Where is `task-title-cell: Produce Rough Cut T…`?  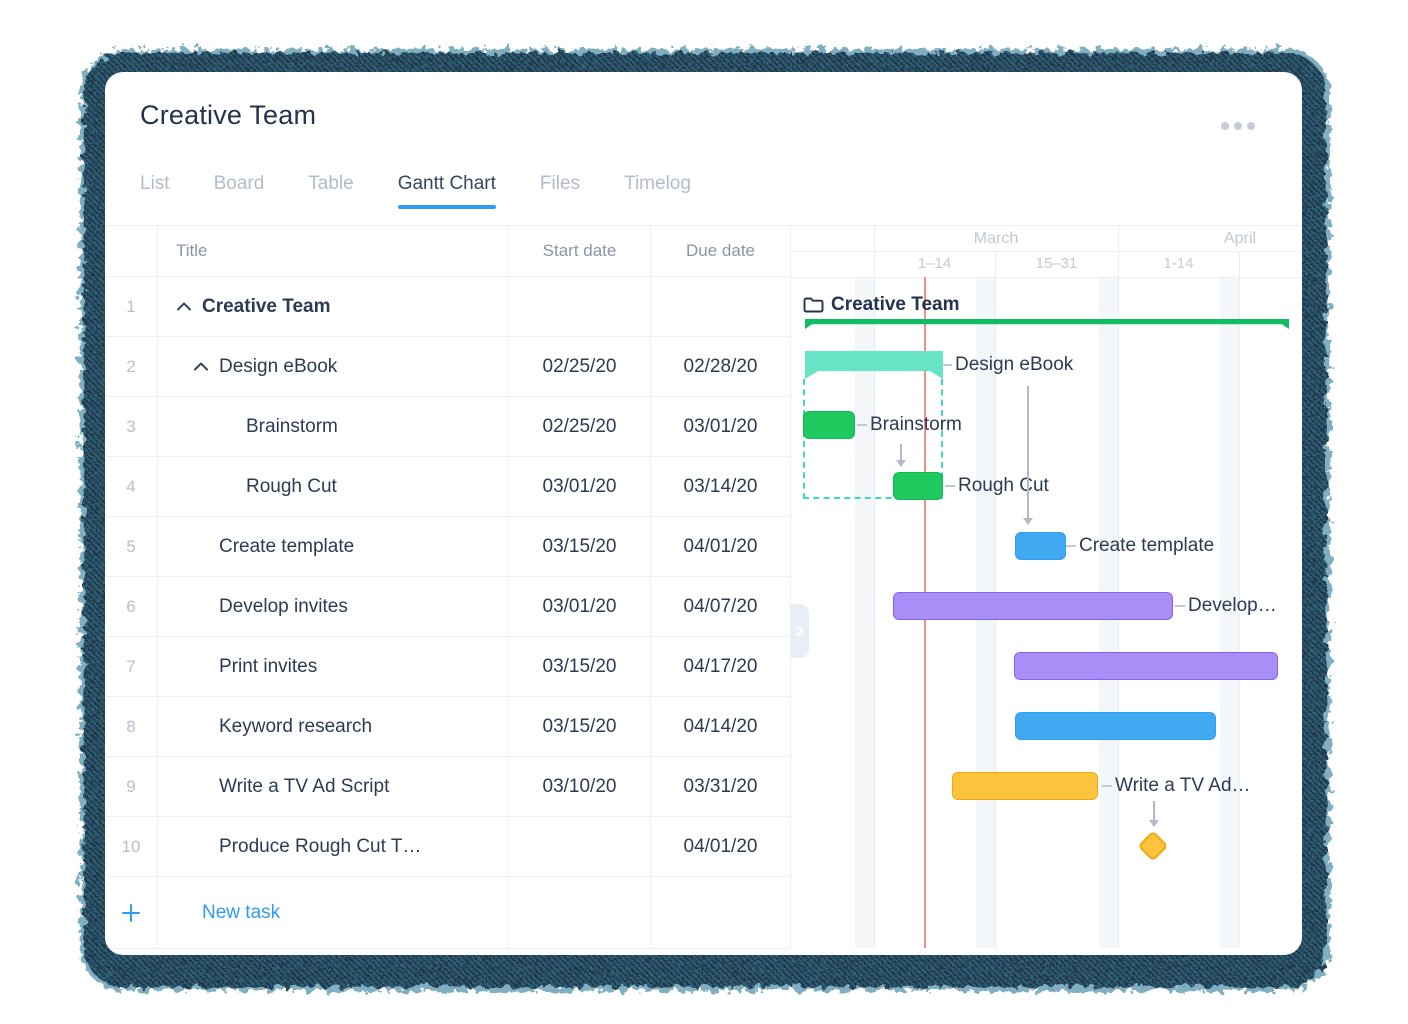 task-title-cell: Produce Rough Cut T… is located at coordinates (332, 846).